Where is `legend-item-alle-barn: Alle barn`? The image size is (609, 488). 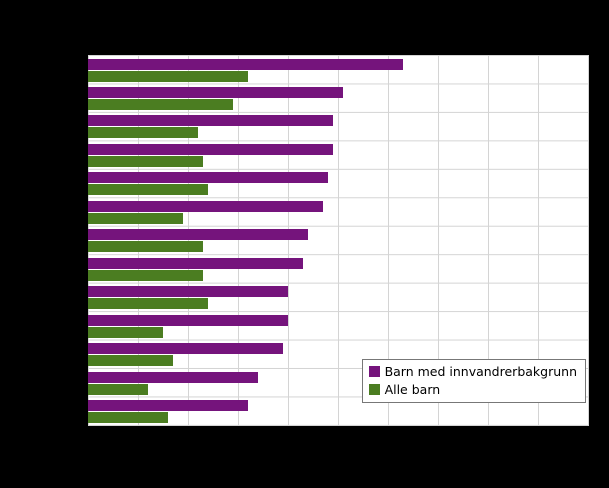 legend-item-alle-barn: Alle barn is located at coordinates (472, 389).